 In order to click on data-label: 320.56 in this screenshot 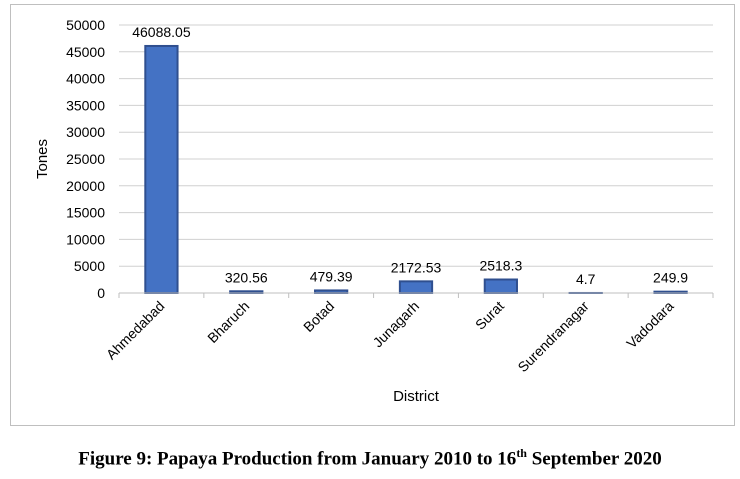, I will do `click(246, 277)`.